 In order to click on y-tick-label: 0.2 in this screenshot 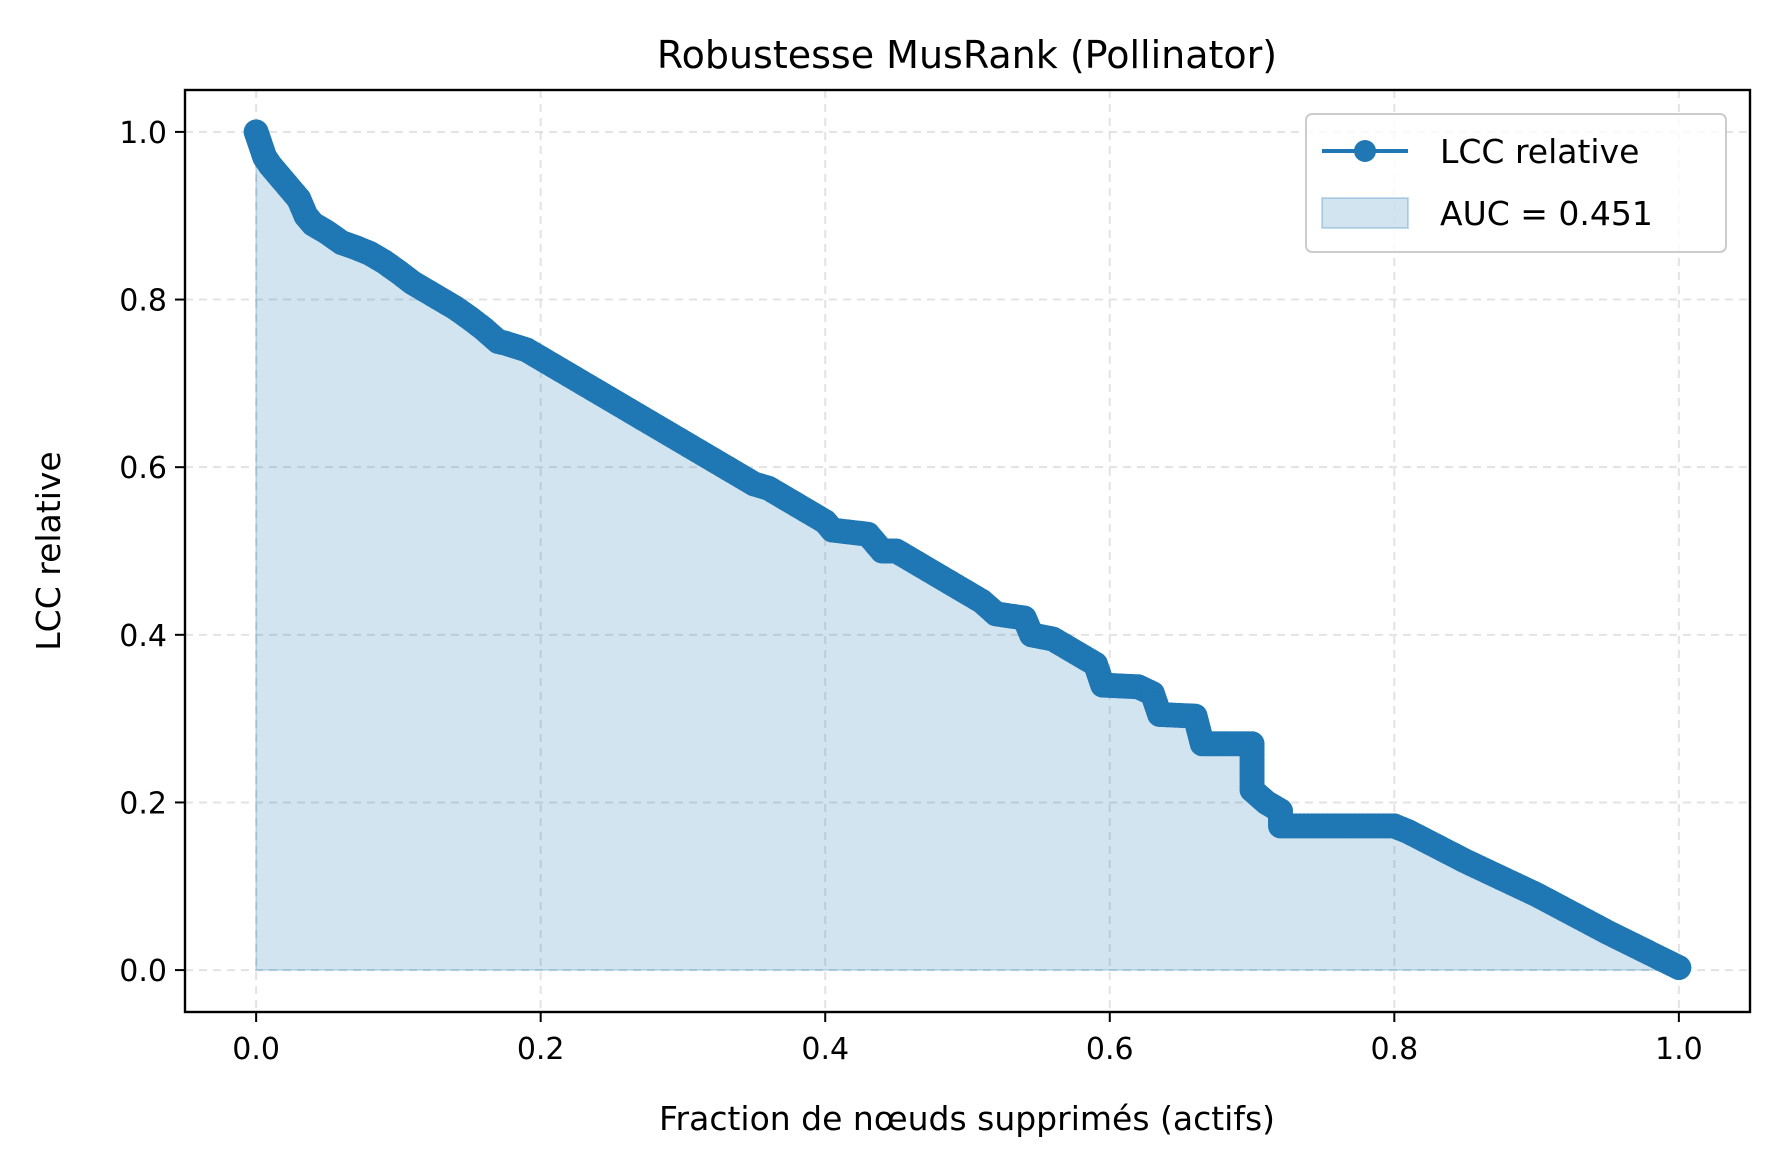, I will do `click(143, 803)`.